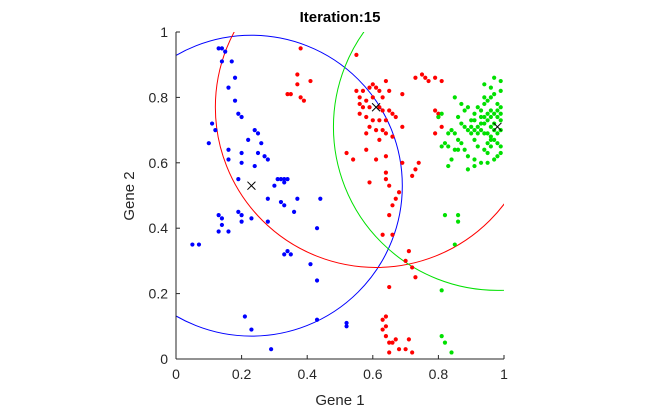 The height and width of the screenshot is (413, 656). Describe the element at coordinates (164, 359) in the screenshot. I see `y-tick-label: 0` at that location.